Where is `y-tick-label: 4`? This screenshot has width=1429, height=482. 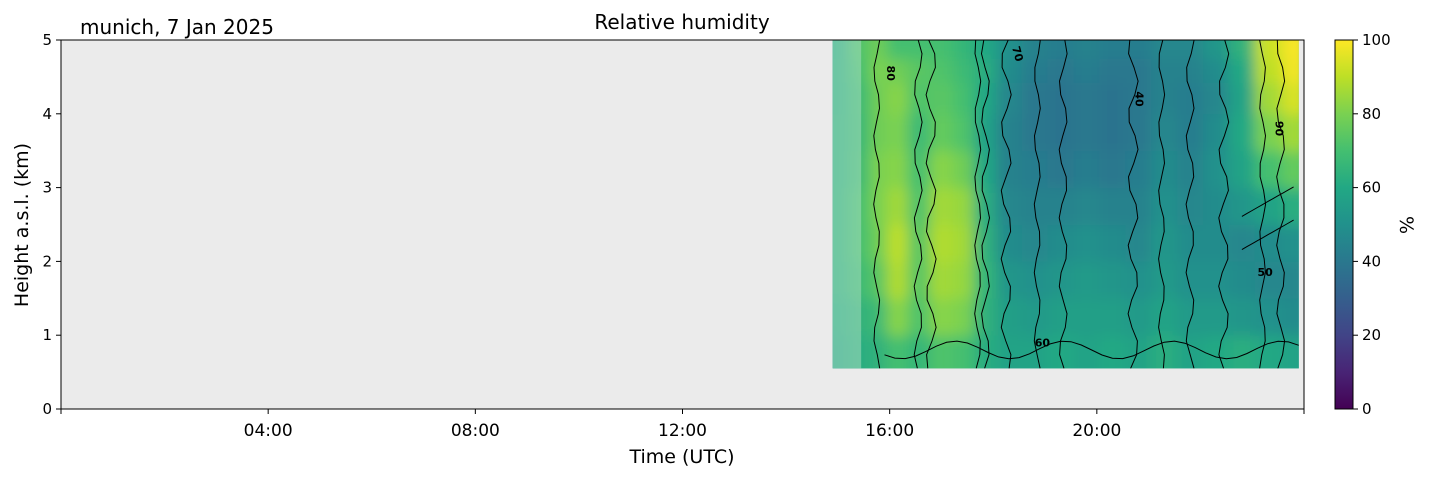
y-tick-label: 4 is located at coordinates (47, 114).